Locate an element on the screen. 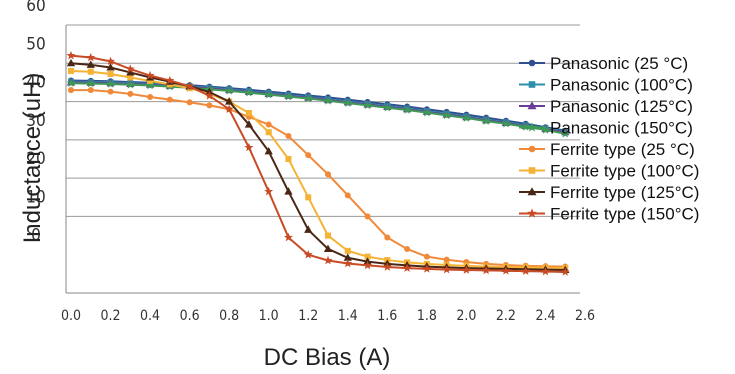  legend-entry: Panasonic (100°C) is located at coordinates (606, 85).